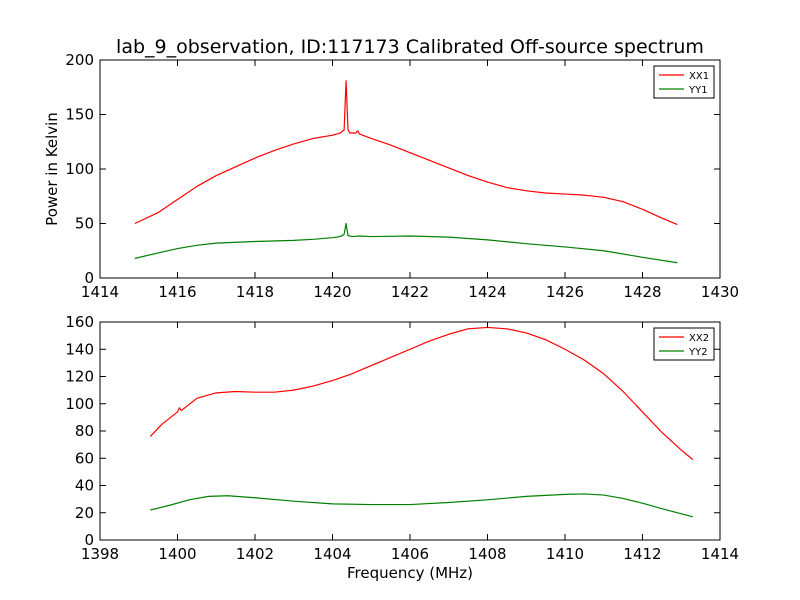 The height and width of the screenshot is (600, 800). I want to click on legend-label-xx1: XX1, so click(699, 76).